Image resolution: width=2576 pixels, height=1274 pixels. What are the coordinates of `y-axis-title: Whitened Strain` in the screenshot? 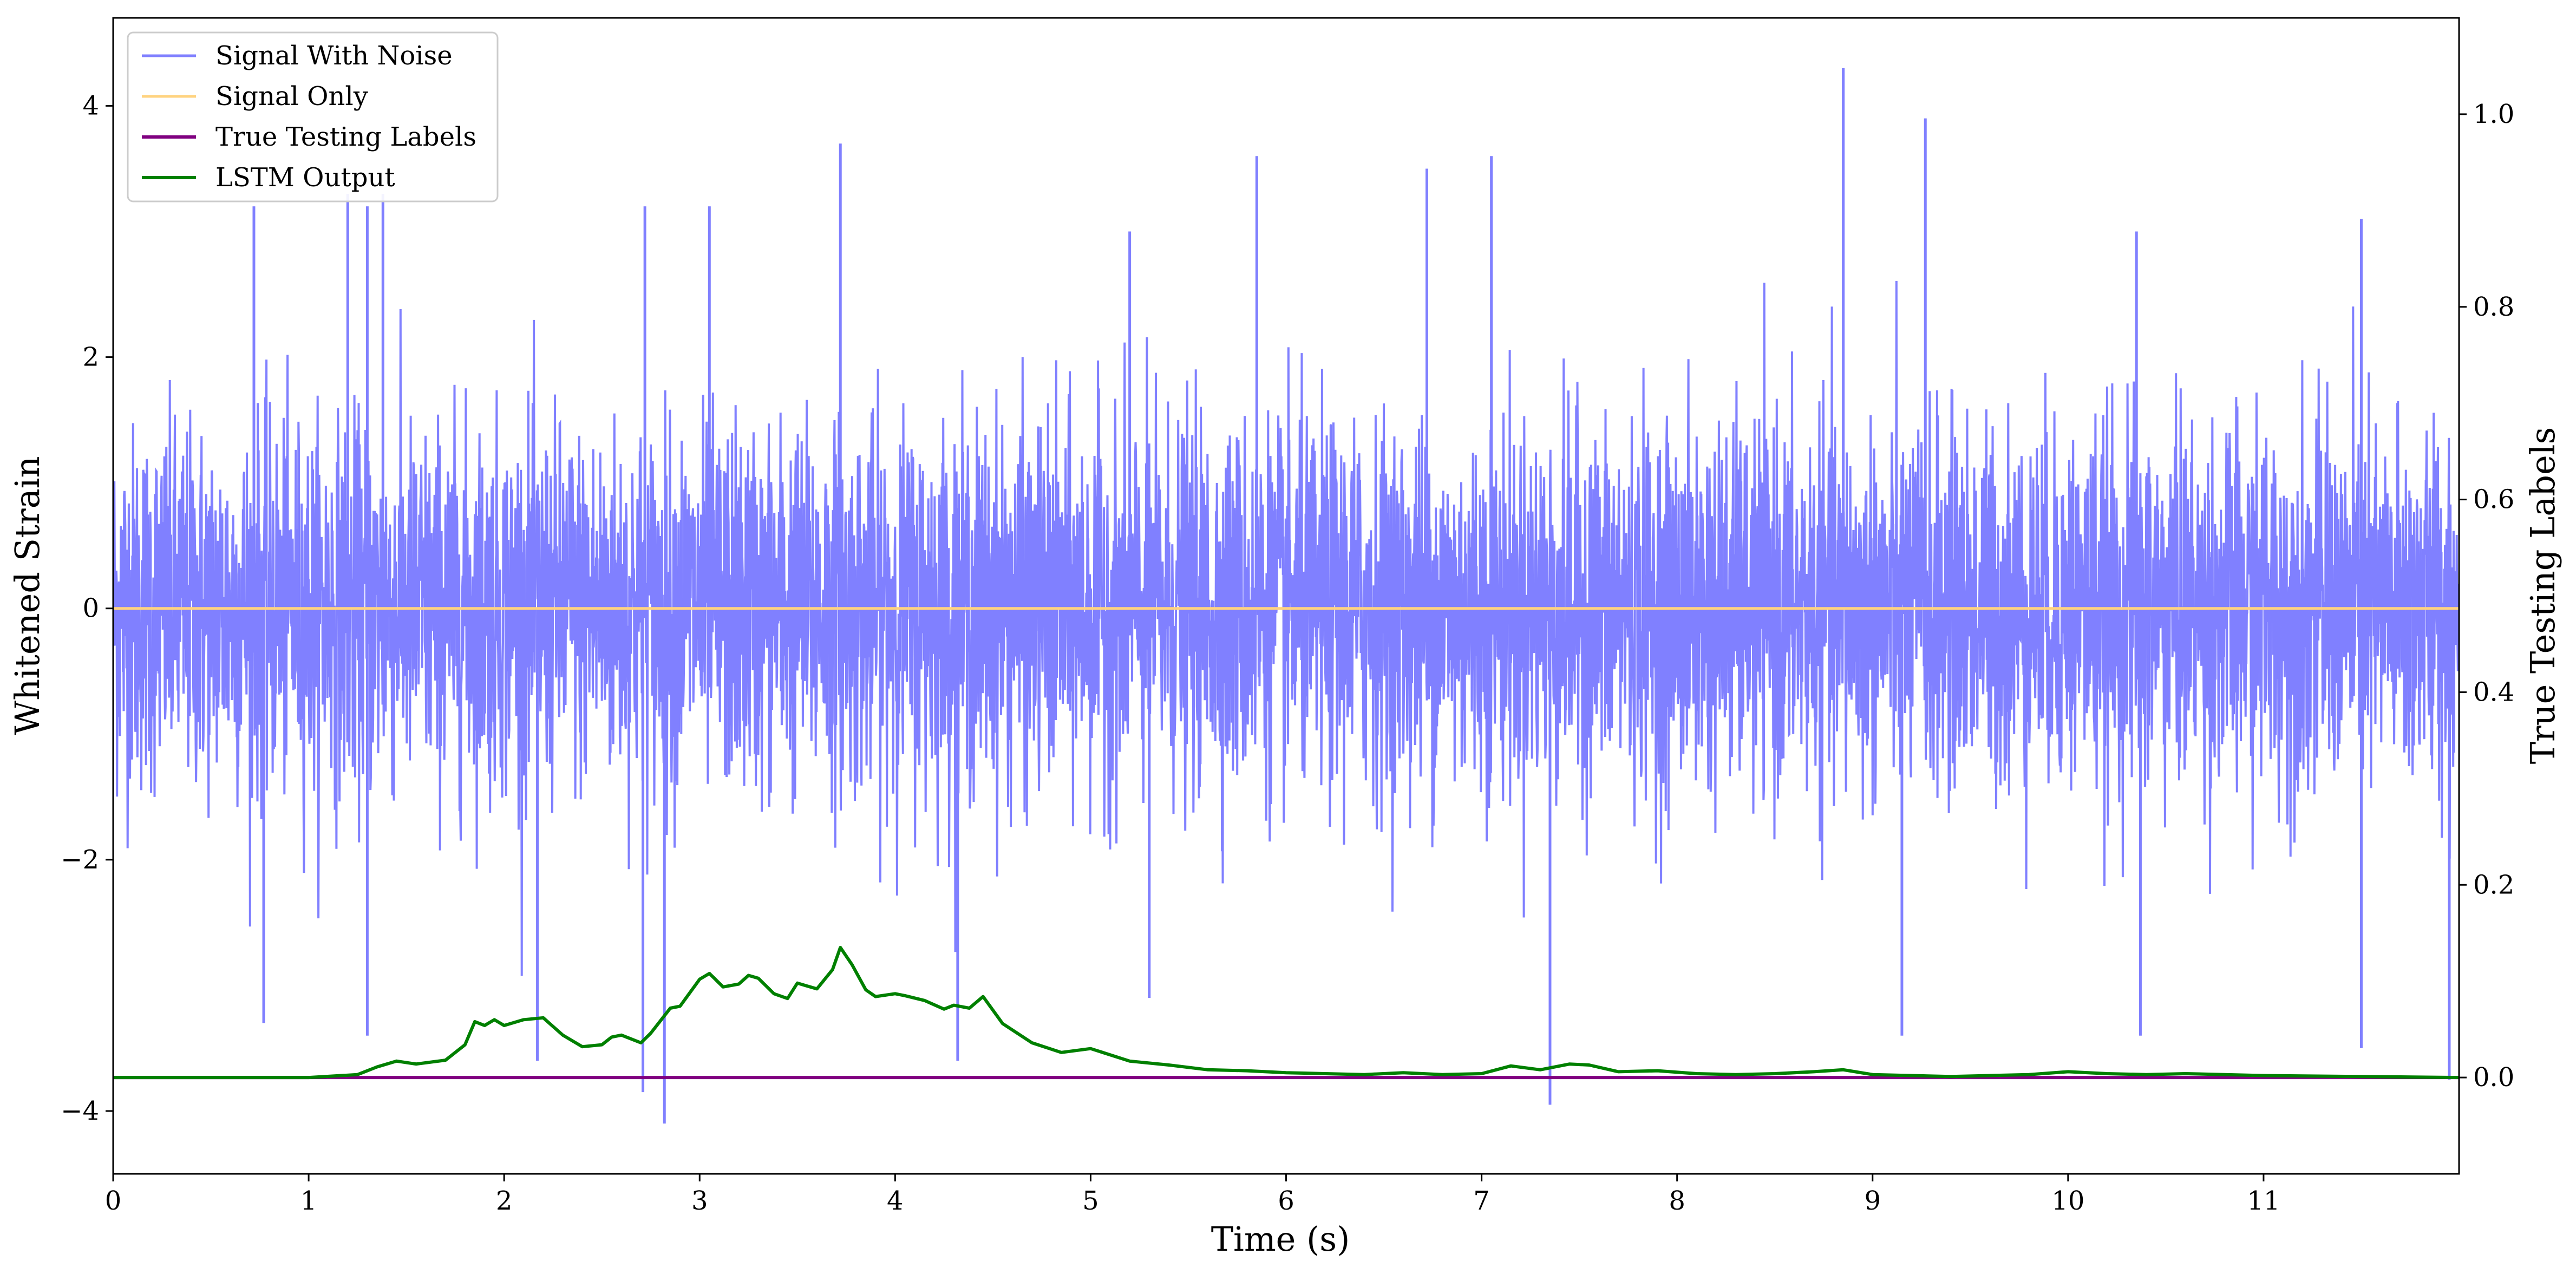 It's located at (28, 595).